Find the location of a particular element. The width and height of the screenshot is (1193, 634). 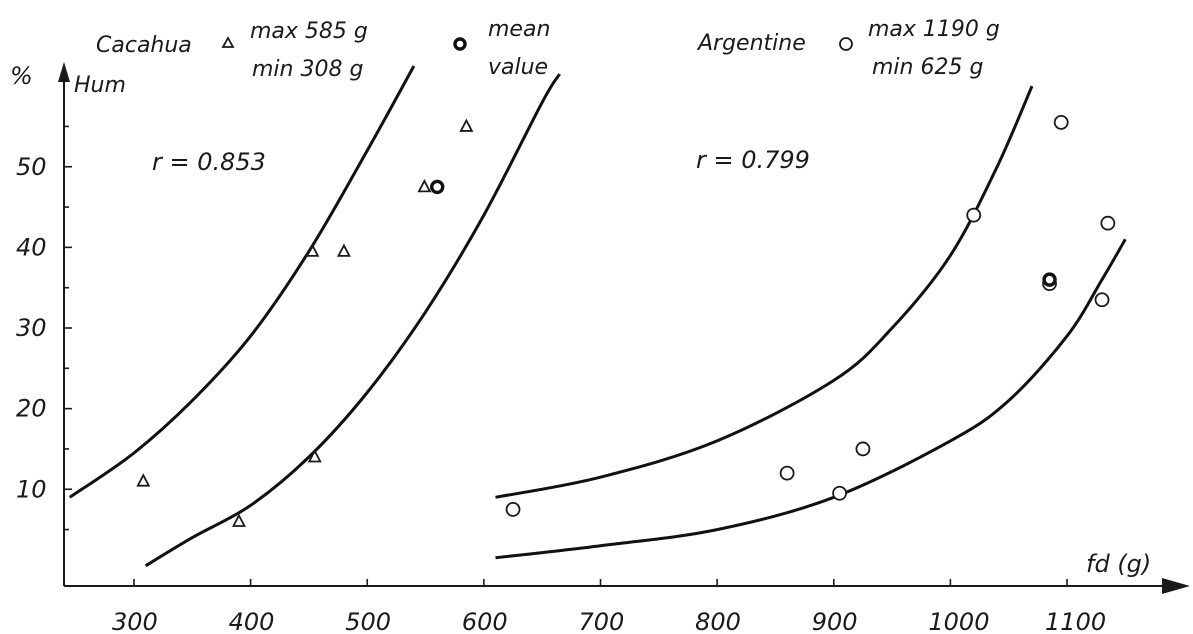

r-label-argentine: r = 0.799 is located at coordinates (753, 160).